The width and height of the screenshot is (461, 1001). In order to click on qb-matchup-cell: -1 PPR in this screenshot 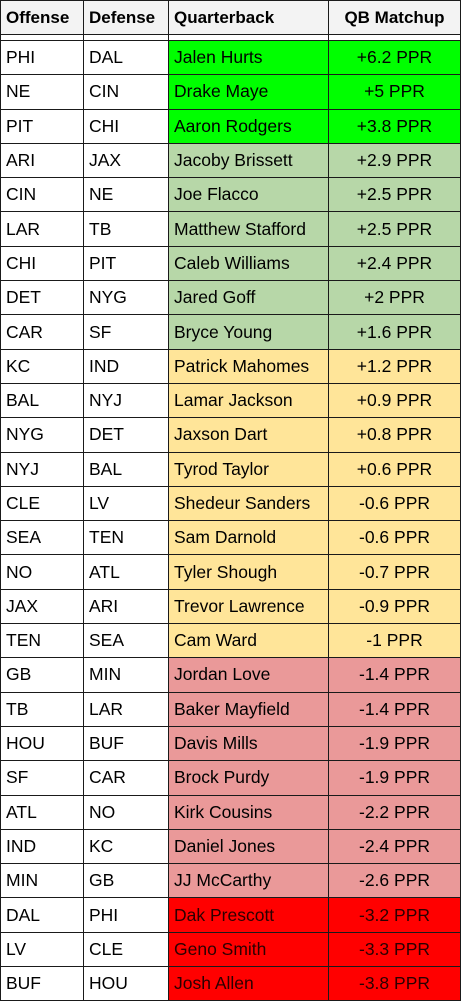, I will do `click(394, 641)`.